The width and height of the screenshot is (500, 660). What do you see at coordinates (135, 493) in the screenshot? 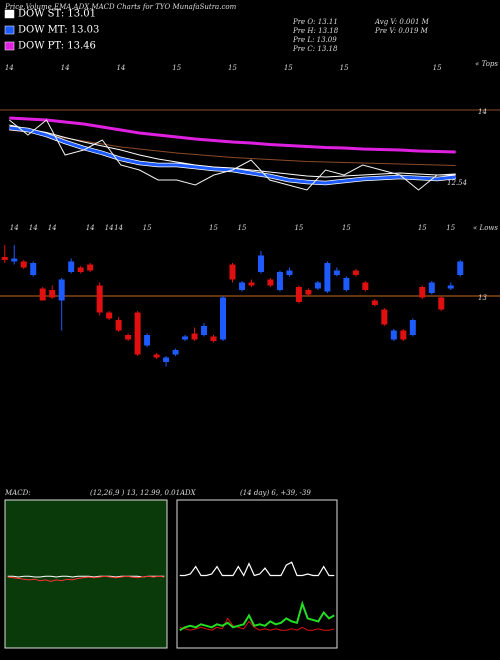
I see `panel-subtitle: (12,26,9 ) 13, 12.99, 0.01` at bounding box center [135, 493].